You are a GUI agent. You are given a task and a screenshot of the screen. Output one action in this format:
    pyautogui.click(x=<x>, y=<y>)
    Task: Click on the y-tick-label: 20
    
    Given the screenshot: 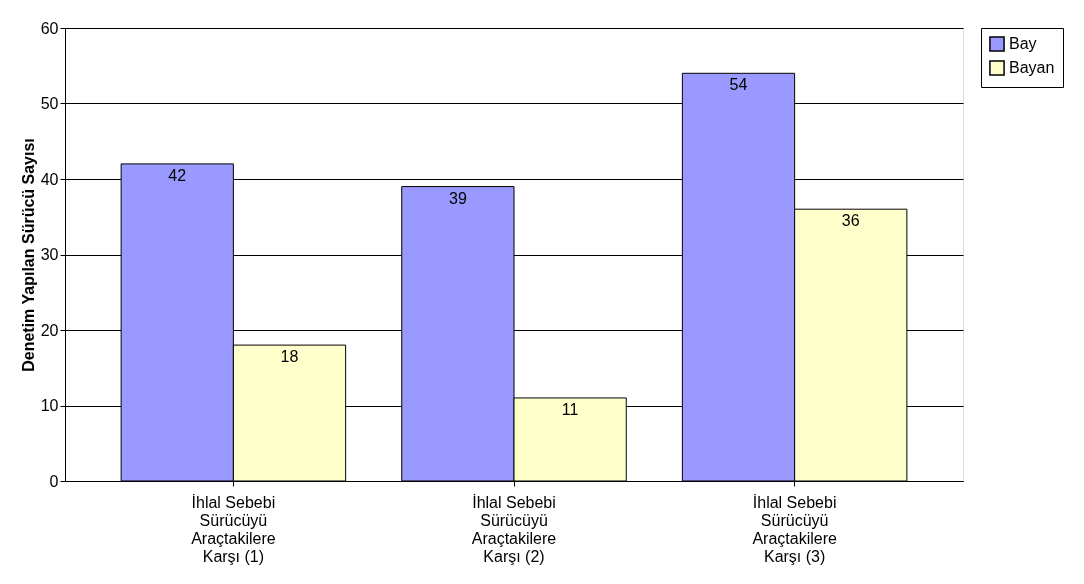 What is the action you would take?
    pyautogui.click(x=49, y=330)
    